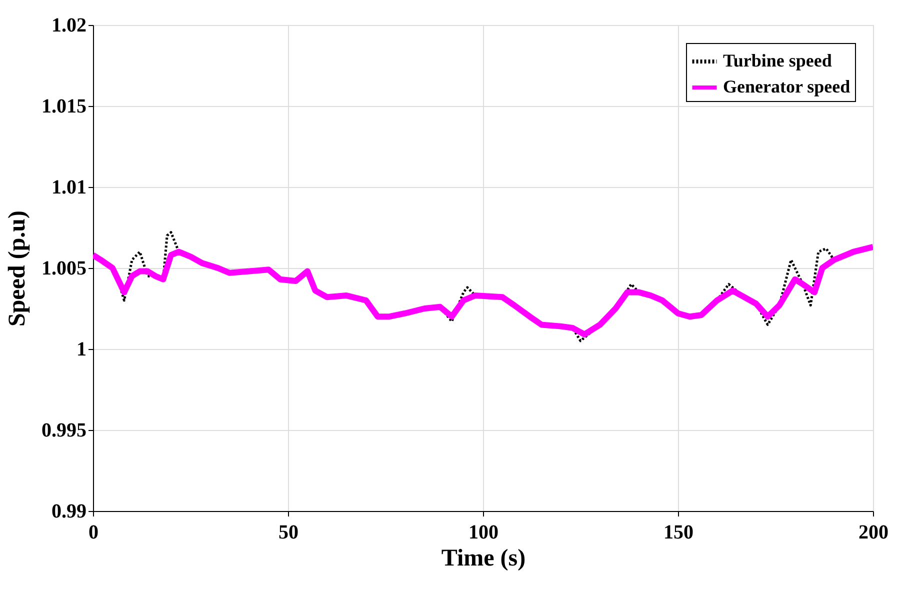 The image size is (924, 591). I want to click on x-tick-label: 50, so click(288, 533).